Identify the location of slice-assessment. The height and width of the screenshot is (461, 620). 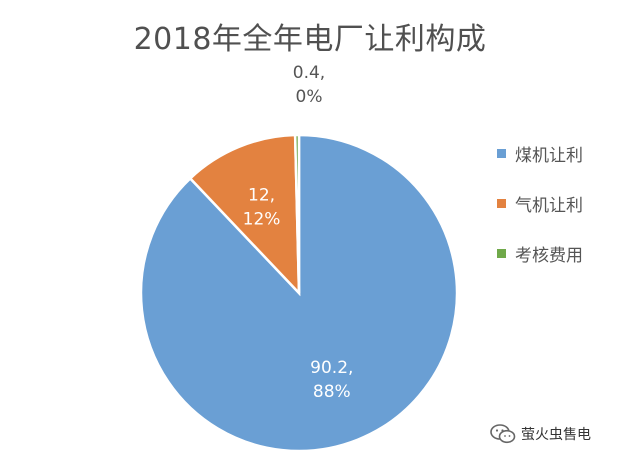
(297, 213).